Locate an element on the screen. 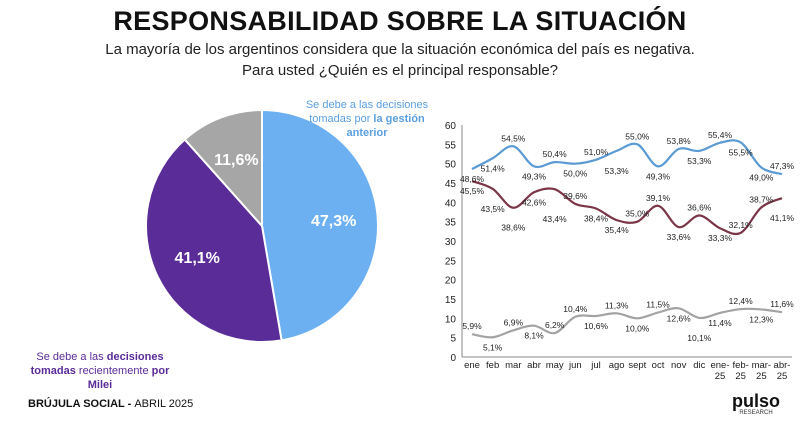 The width and height of the screenshot is (800, 423). data-label: 5,1% is located at coordinates (493, 347).